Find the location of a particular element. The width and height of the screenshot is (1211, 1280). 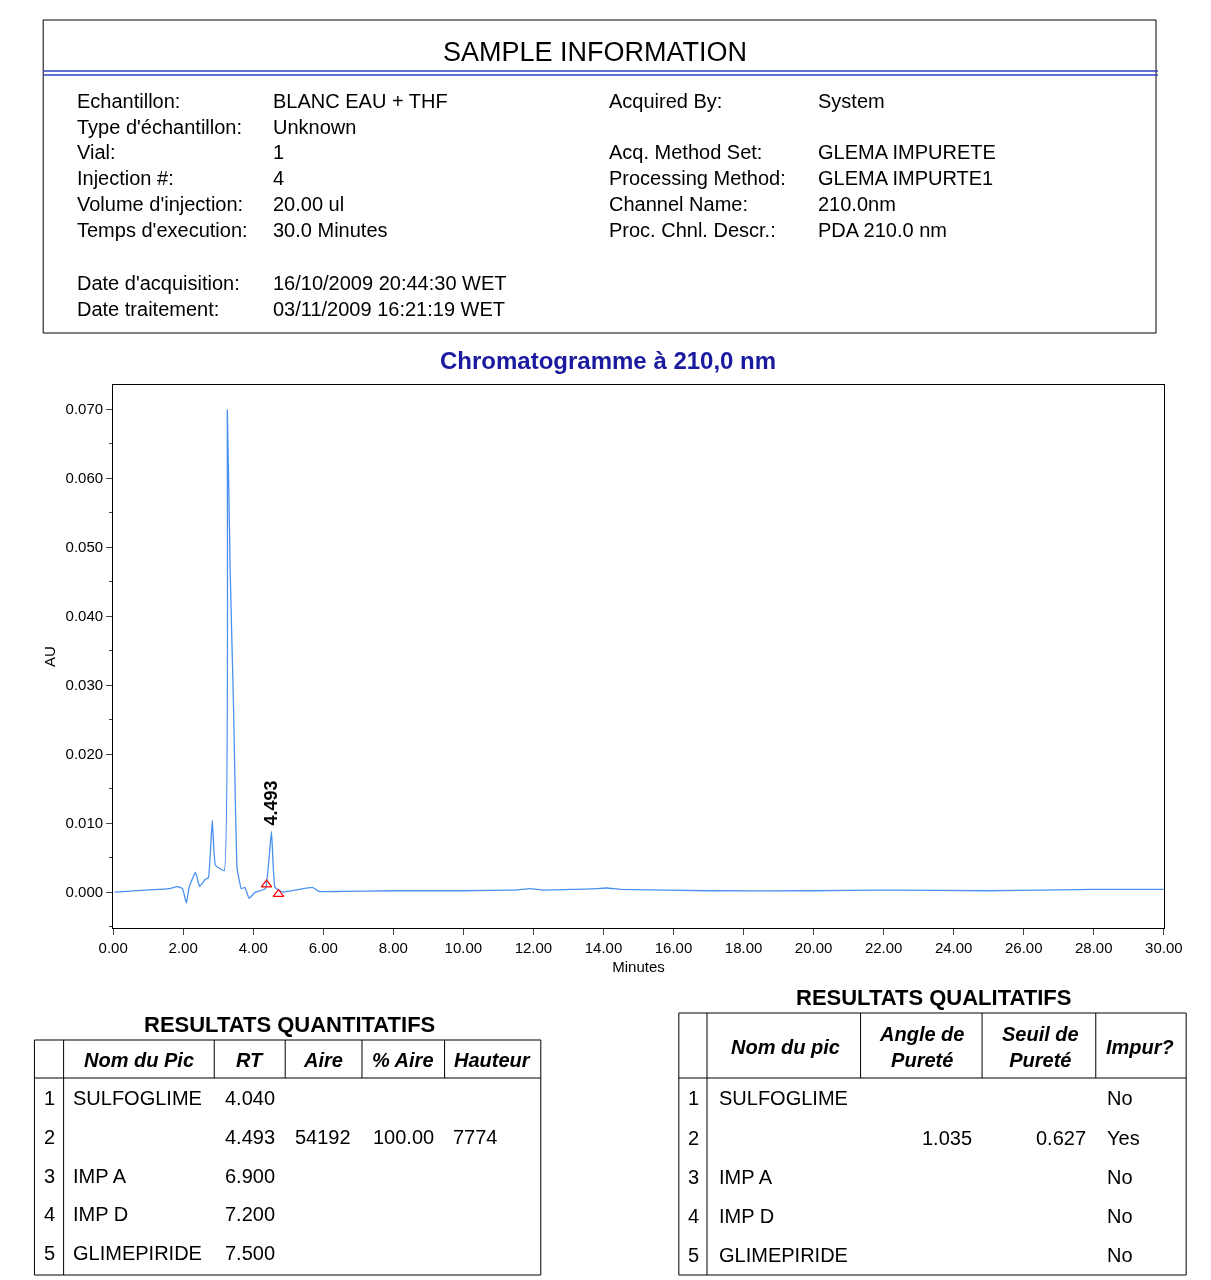

x-tick-label: 14.00 is located at coordinates (603, 947).